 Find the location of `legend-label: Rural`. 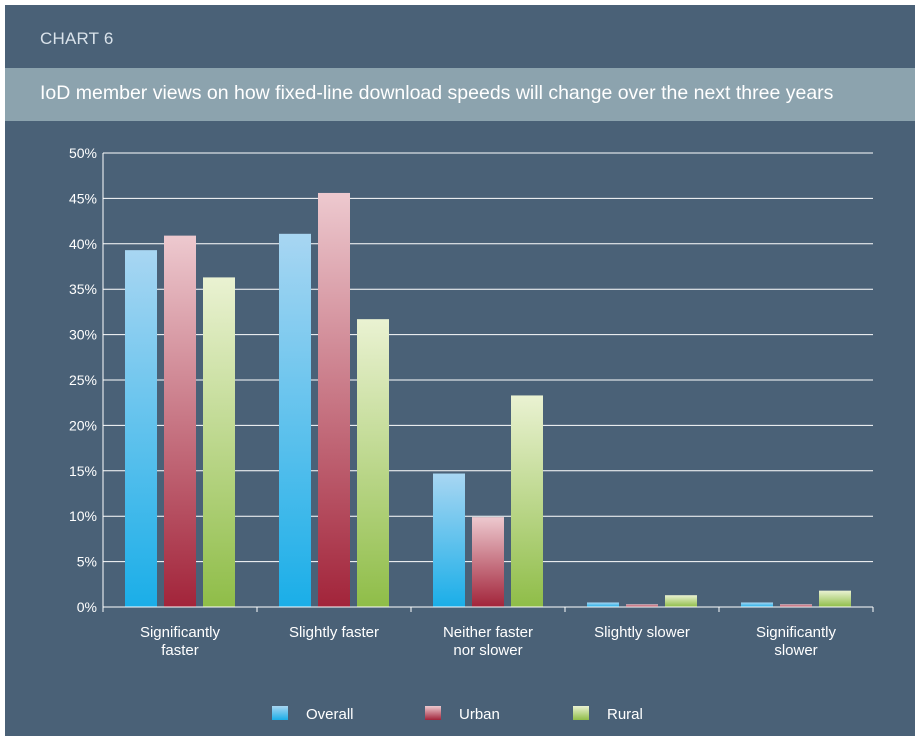

legend-label: Rural is located at coordinates (625, 714).